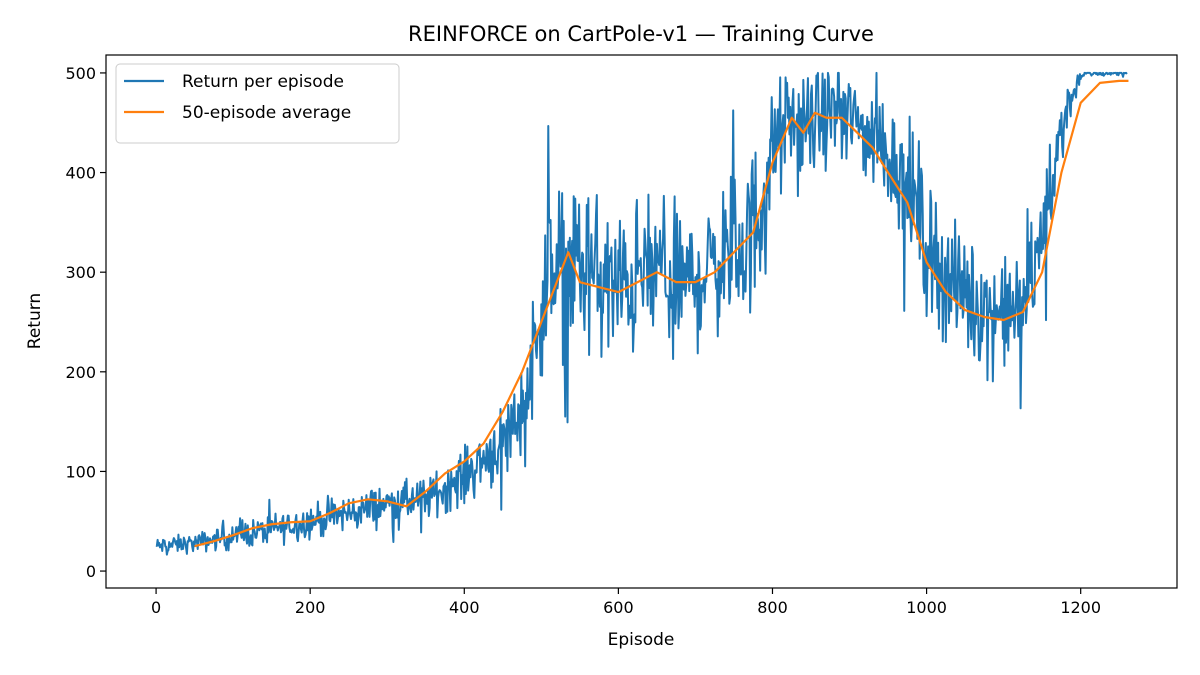  Describe the element at coordinates (80, 173) in the screenshot. I see `y-tick-label: 400` at that location.